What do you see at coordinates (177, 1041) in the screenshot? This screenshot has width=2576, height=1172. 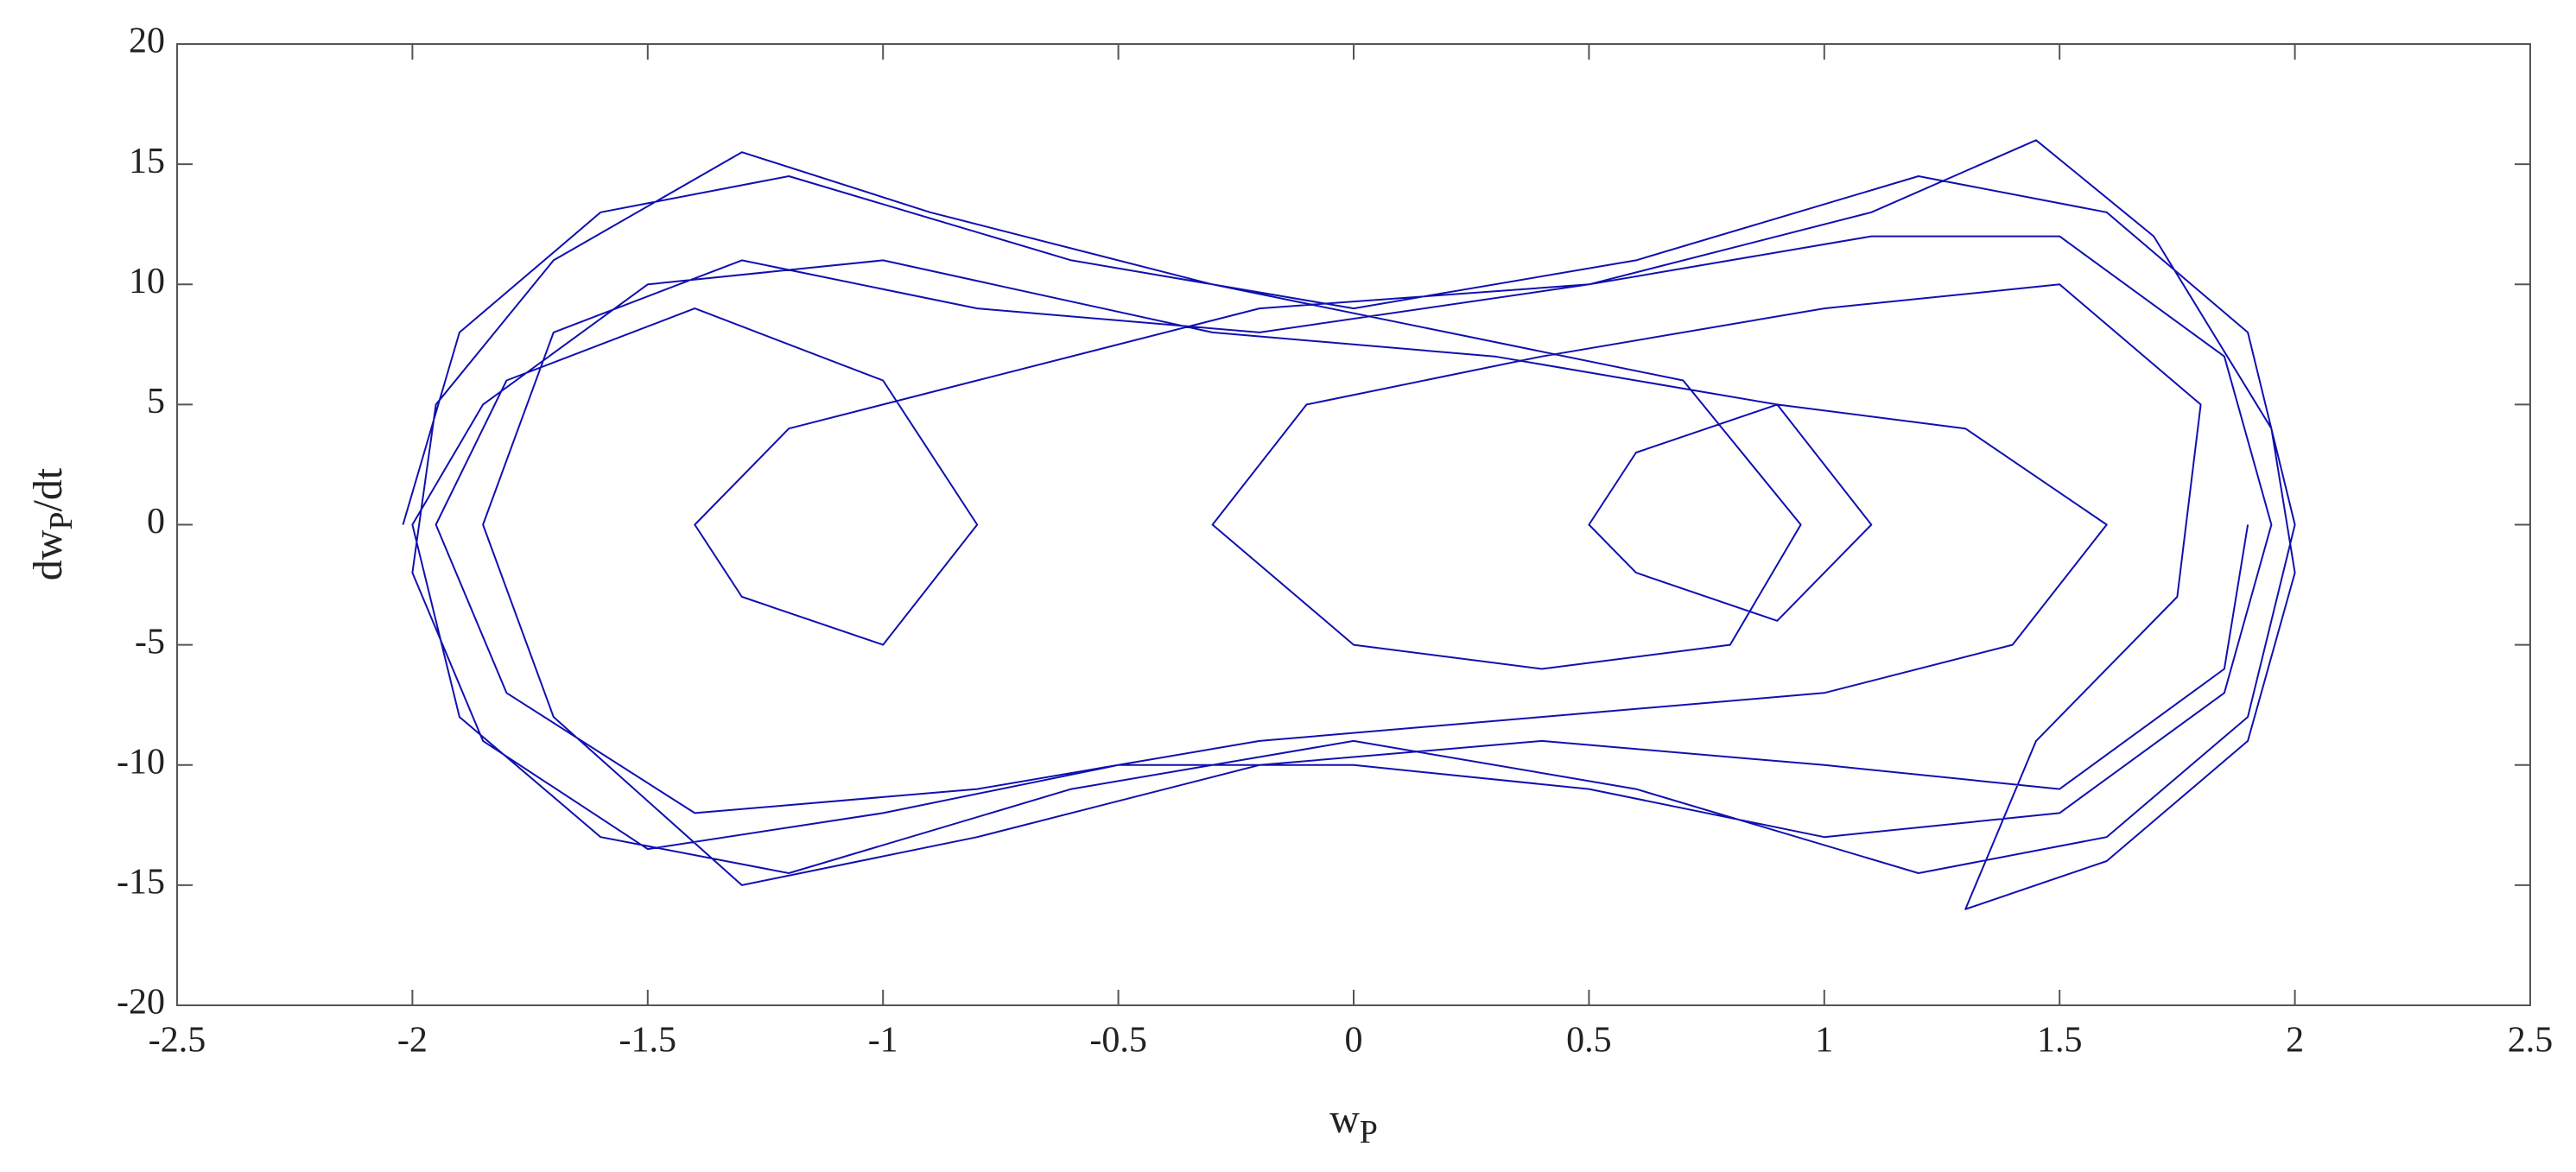 I see `x-tick-label: -2.5` at bounding box center [177, 1041].